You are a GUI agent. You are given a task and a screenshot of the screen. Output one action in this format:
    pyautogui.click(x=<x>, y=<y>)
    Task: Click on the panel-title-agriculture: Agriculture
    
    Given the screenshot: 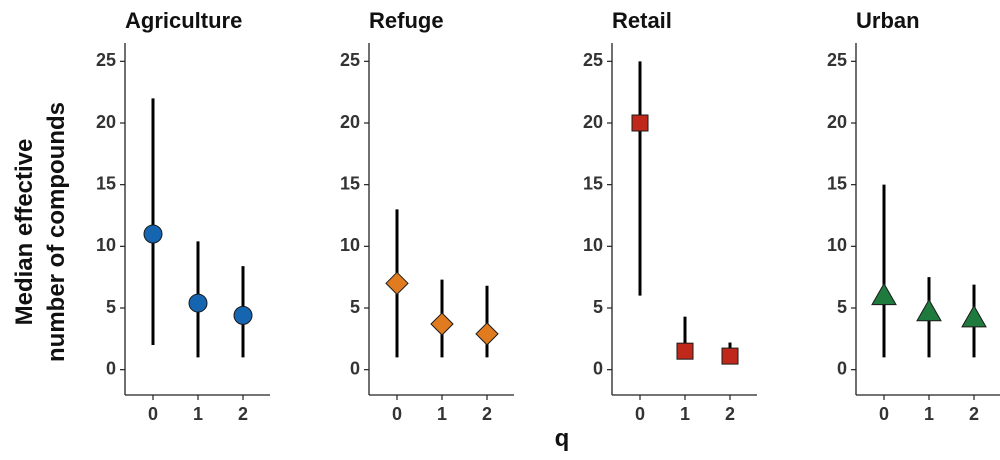 What is the action you would take?
    pyautogui.click(x=183, y=20)
    